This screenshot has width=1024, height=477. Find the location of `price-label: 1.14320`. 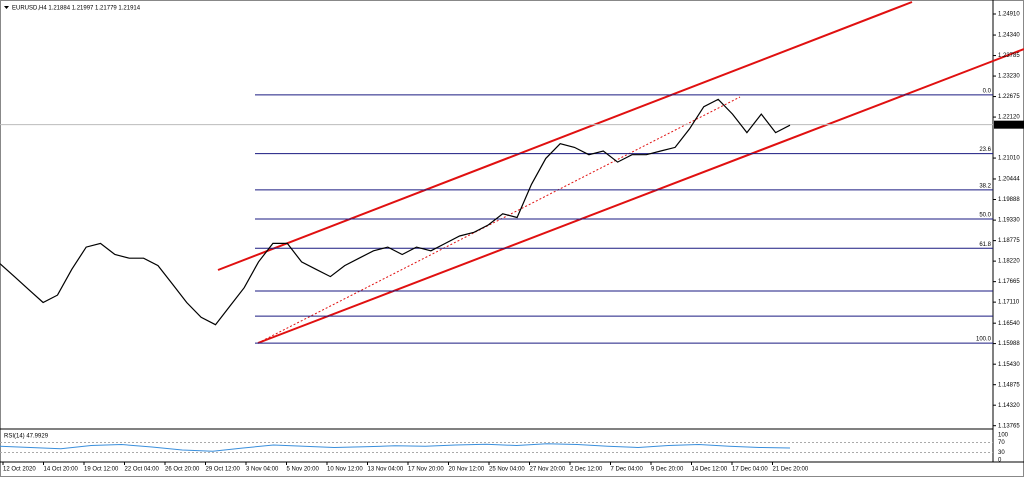

price-label: 1.14320 is located at coordinates (1009, 406).